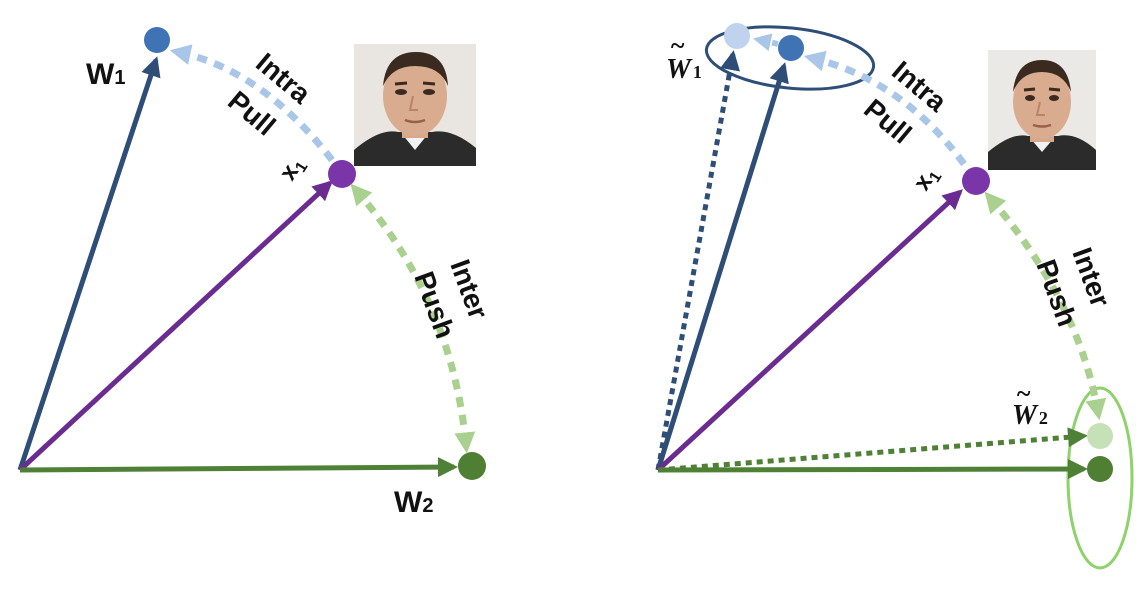  I want to click on pull-label-right: Pull, so click(887, 121).